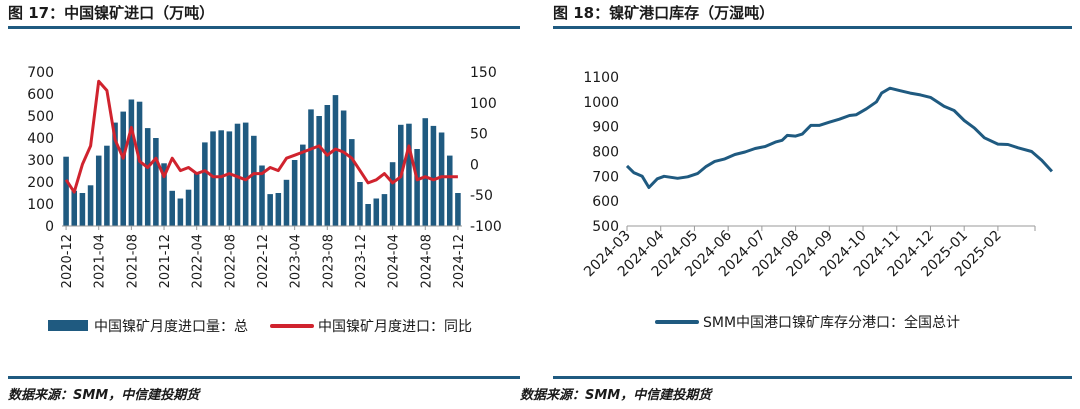 The width and height of the screenshot is (1080, 409). I want to click on y-left-tick-label: 700, so click(40, 73).